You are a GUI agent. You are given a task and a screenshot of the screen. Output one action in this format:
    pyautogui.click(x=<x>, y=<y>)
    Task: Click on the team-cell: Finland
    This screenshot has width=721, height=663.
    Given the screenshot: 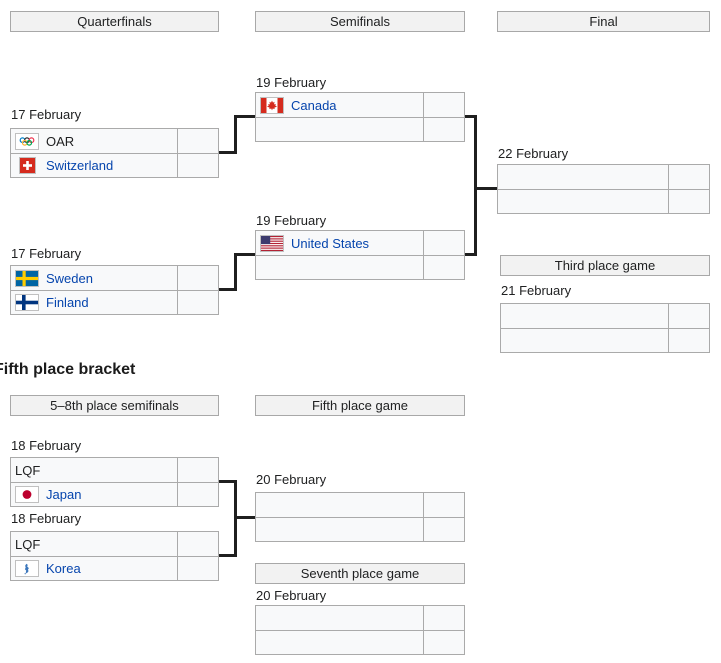 What is the action you would take?
    pyautogui.click(x=94, y=302)
    